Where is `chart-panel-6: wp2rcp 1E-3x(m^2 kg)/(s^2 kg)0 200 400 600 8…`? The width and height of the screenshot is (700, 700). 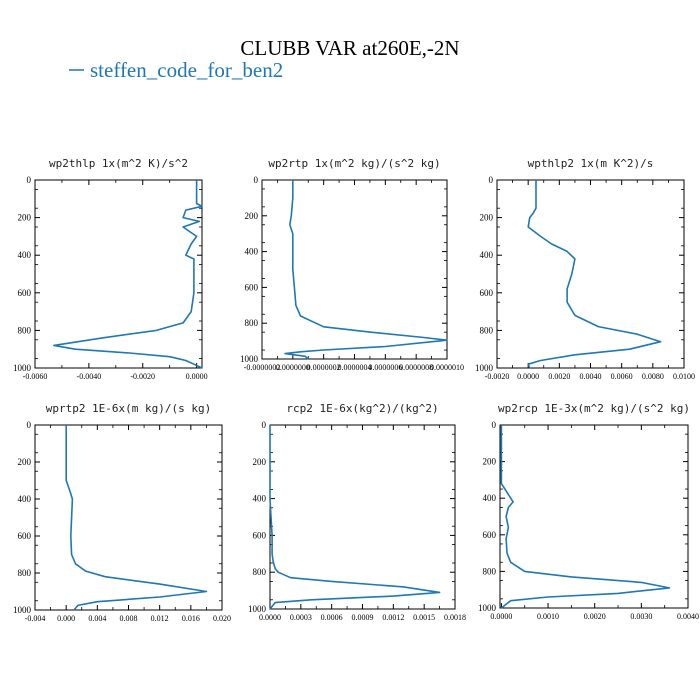 chart-panel-6: wp2rcp 1E-3x(m^2 kg)/(s^2 kg)0 200 400 600 8… is located at coordinates (588, 511).